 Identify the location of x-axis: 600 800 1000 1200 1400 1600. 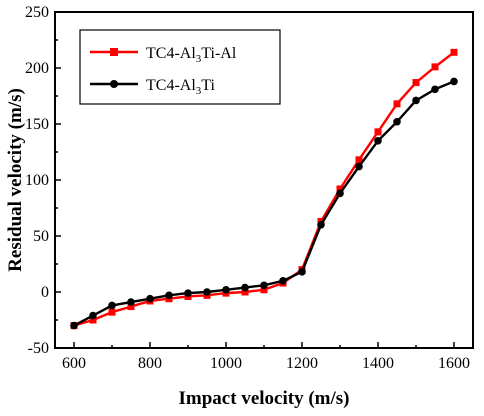
(266, 357).